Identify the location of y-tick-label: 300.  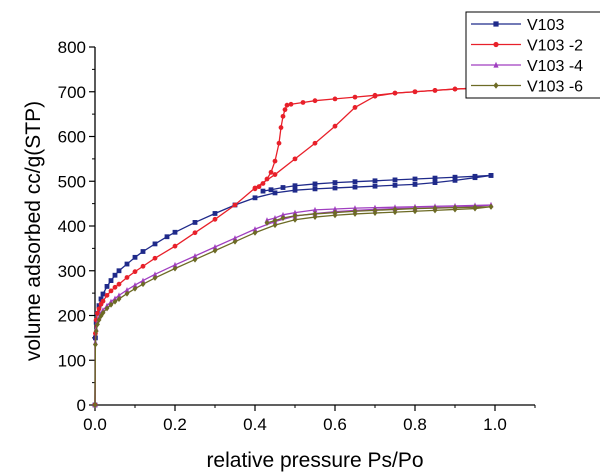
(72, 271).